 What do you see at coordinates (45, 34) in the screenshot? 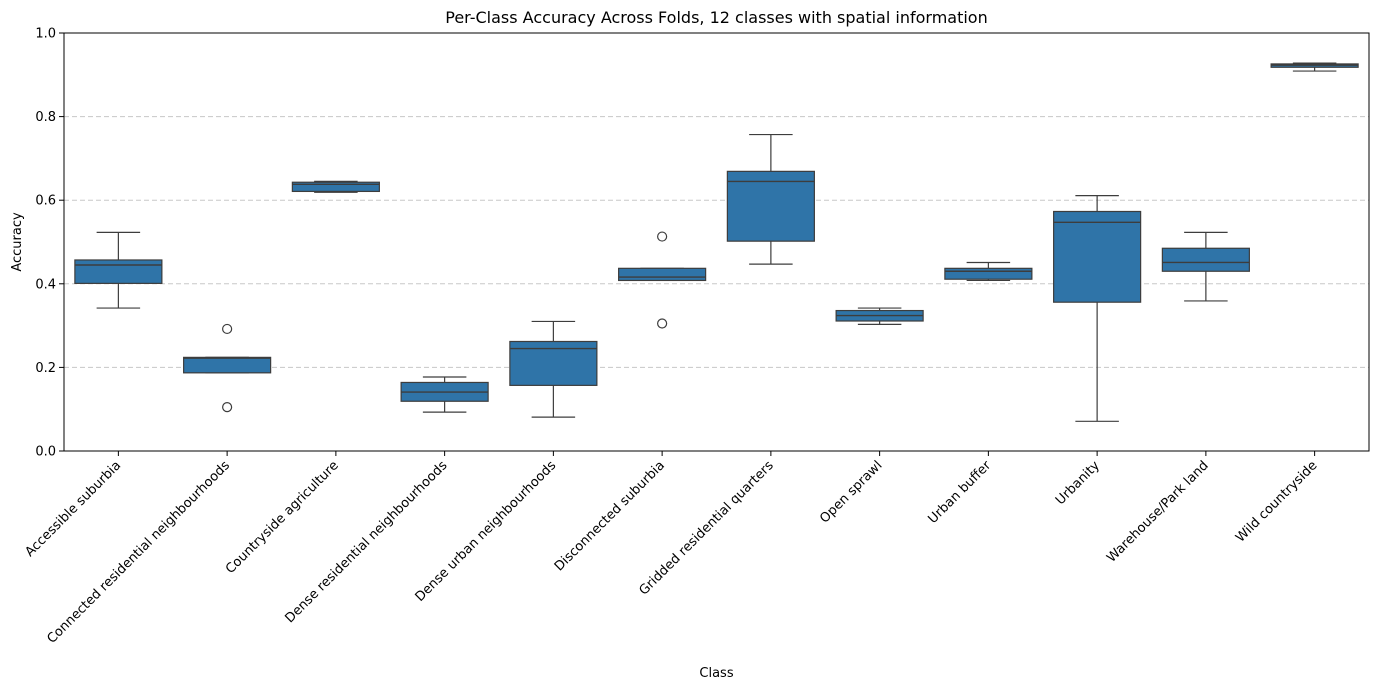
I see `y-tick-label: 1.0` at bounding box center [45, 34].